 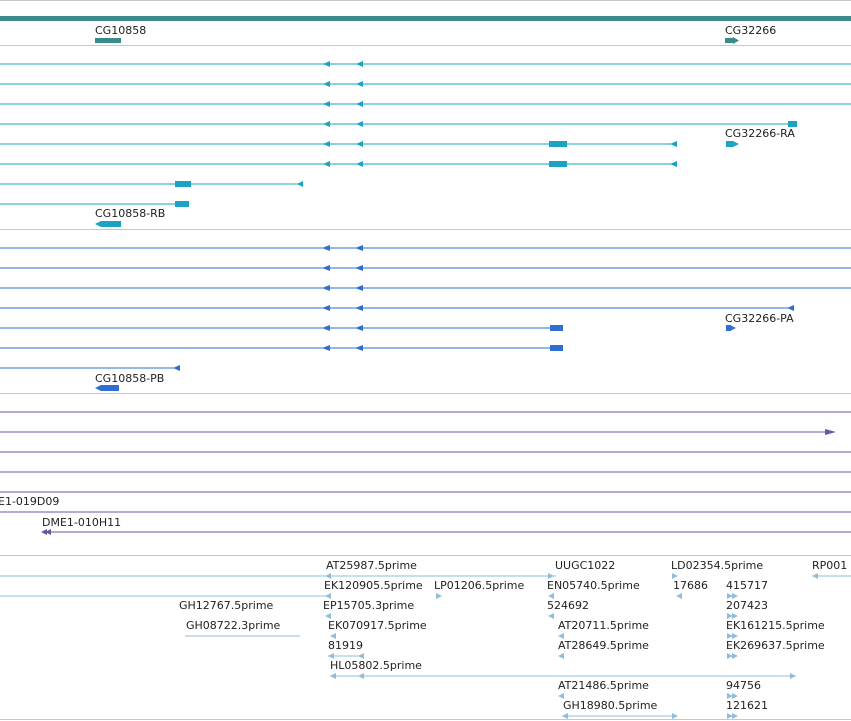 What do you see at coordinates (568, 605) in the screenshot?
I see `est-label: 524692` at bounding box center [568, 605].